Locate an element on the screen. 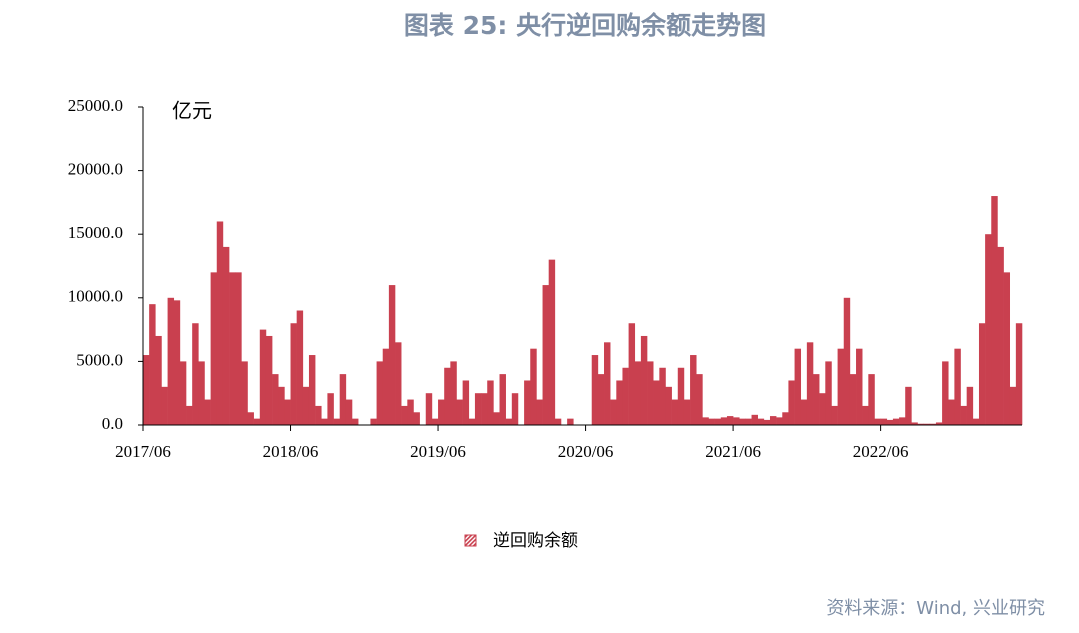  x-tick-label: 2022/06 is located at coordinates (881, 451).